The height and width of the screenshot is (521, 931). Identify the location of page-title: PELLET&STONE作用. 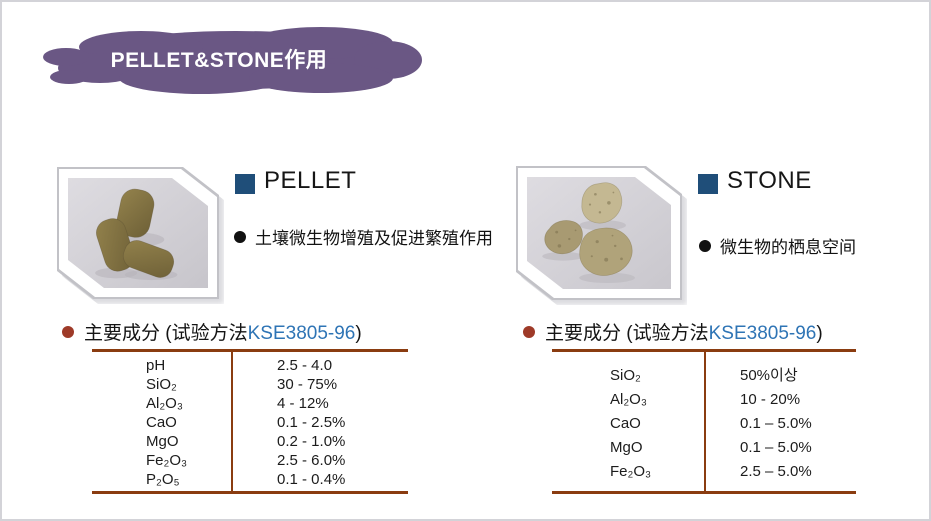
(219, 60).